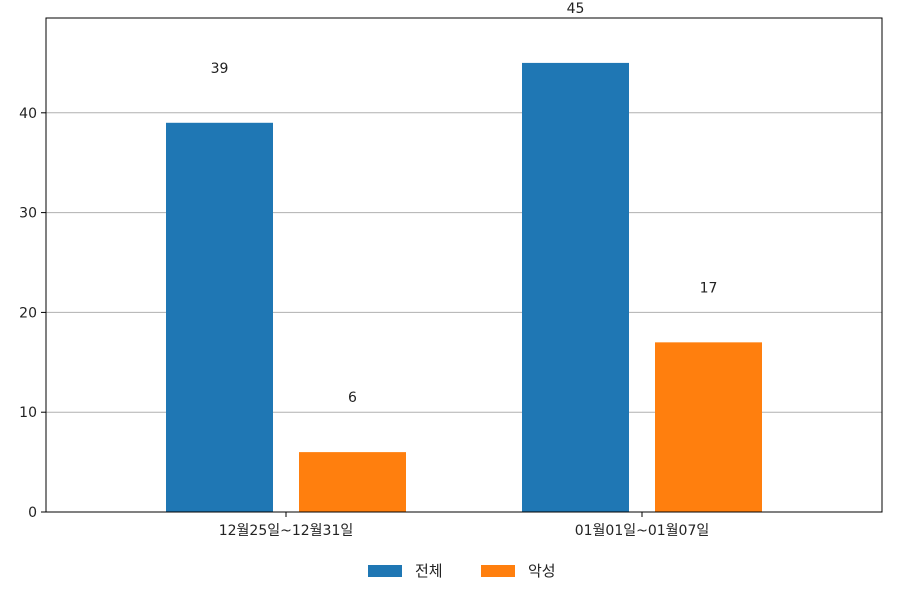 The height and width of the screenshot is (600, 900). What do you see at coordinates (464, 525) in the screenshot?
I see `x-axis: 12월25일~12월31일 01월01일~01월07일` at bounding box center [464, 525].